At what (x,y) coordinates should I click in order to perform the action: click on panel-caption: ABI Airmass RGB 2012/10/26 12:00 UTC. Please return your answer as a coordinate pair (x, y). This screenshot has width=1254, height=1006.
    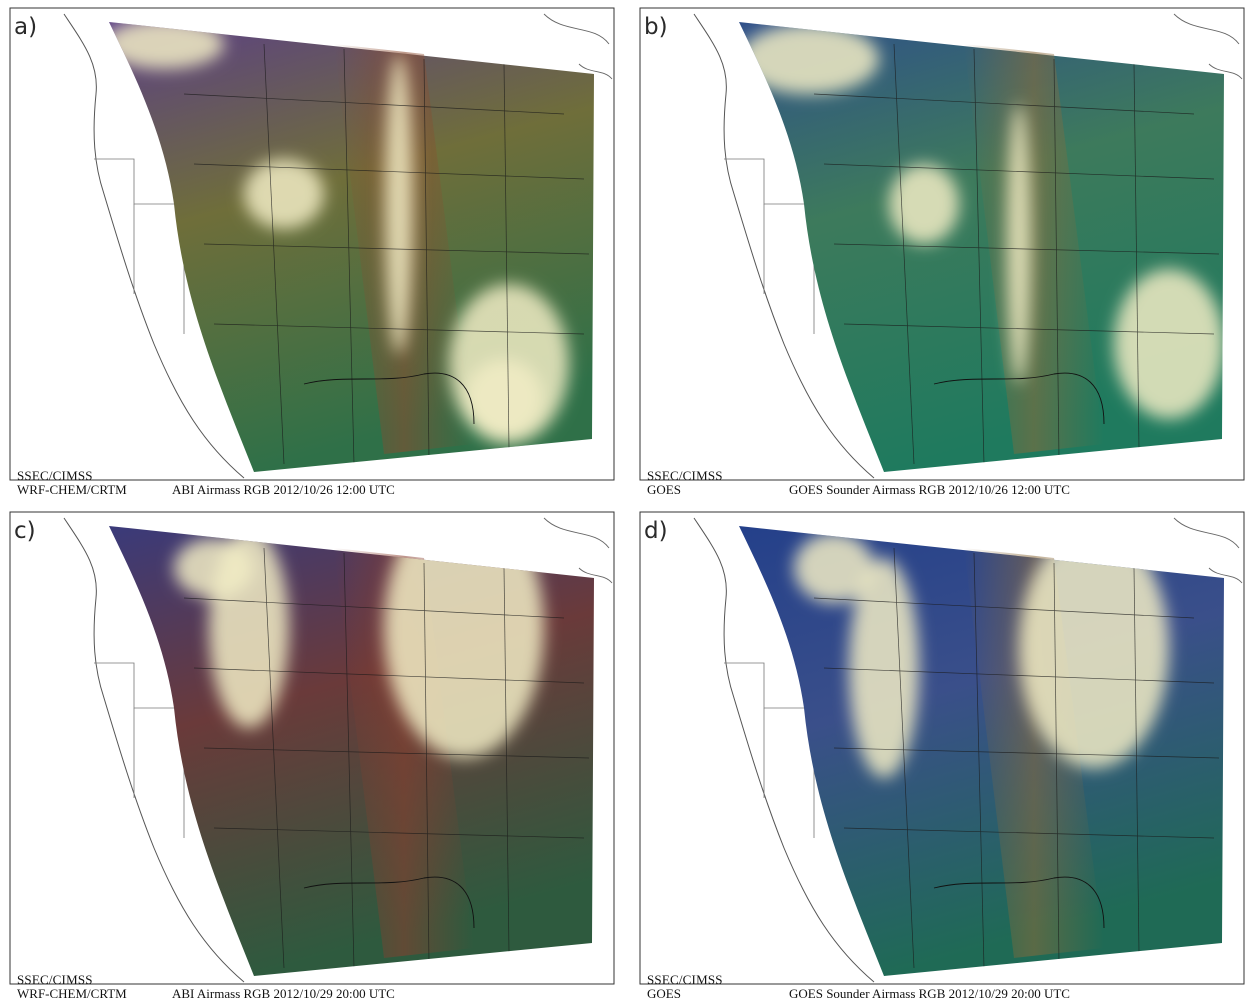
    Looking at the image, I should click on (283, 489).